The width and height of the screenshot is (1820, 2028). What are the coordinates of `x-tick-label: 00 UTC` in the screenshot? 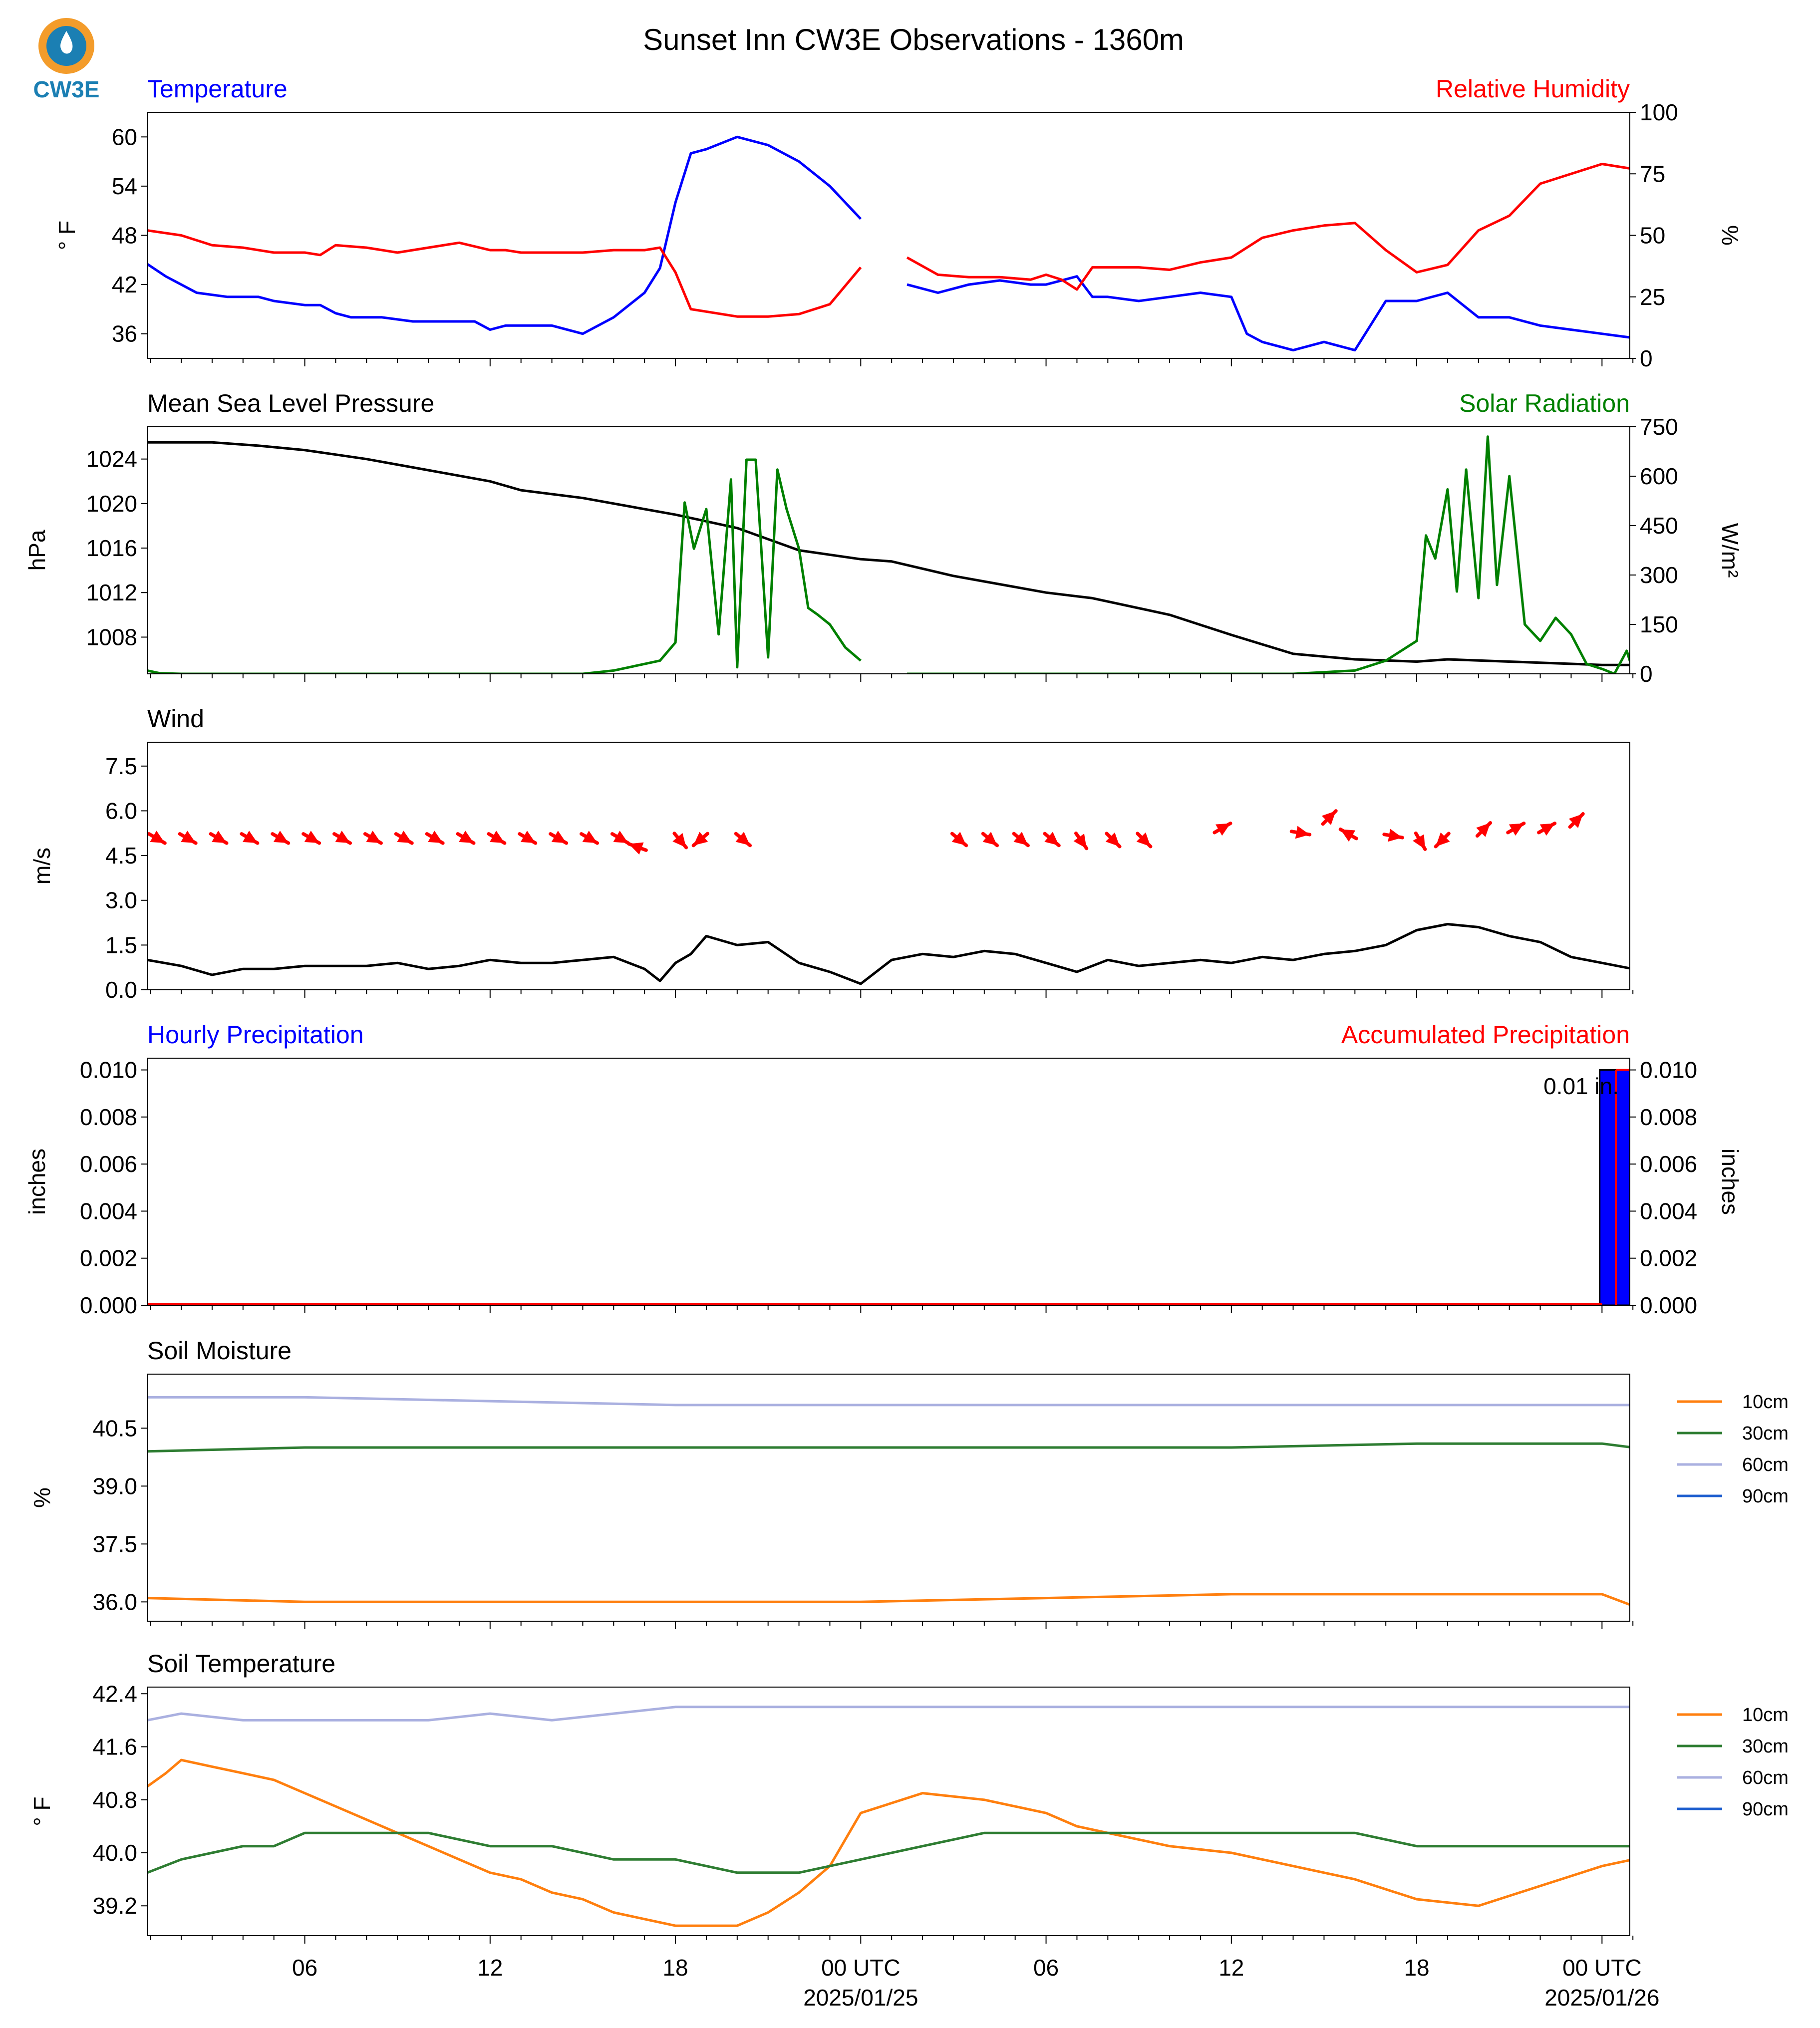 It's located at (860, 1968).